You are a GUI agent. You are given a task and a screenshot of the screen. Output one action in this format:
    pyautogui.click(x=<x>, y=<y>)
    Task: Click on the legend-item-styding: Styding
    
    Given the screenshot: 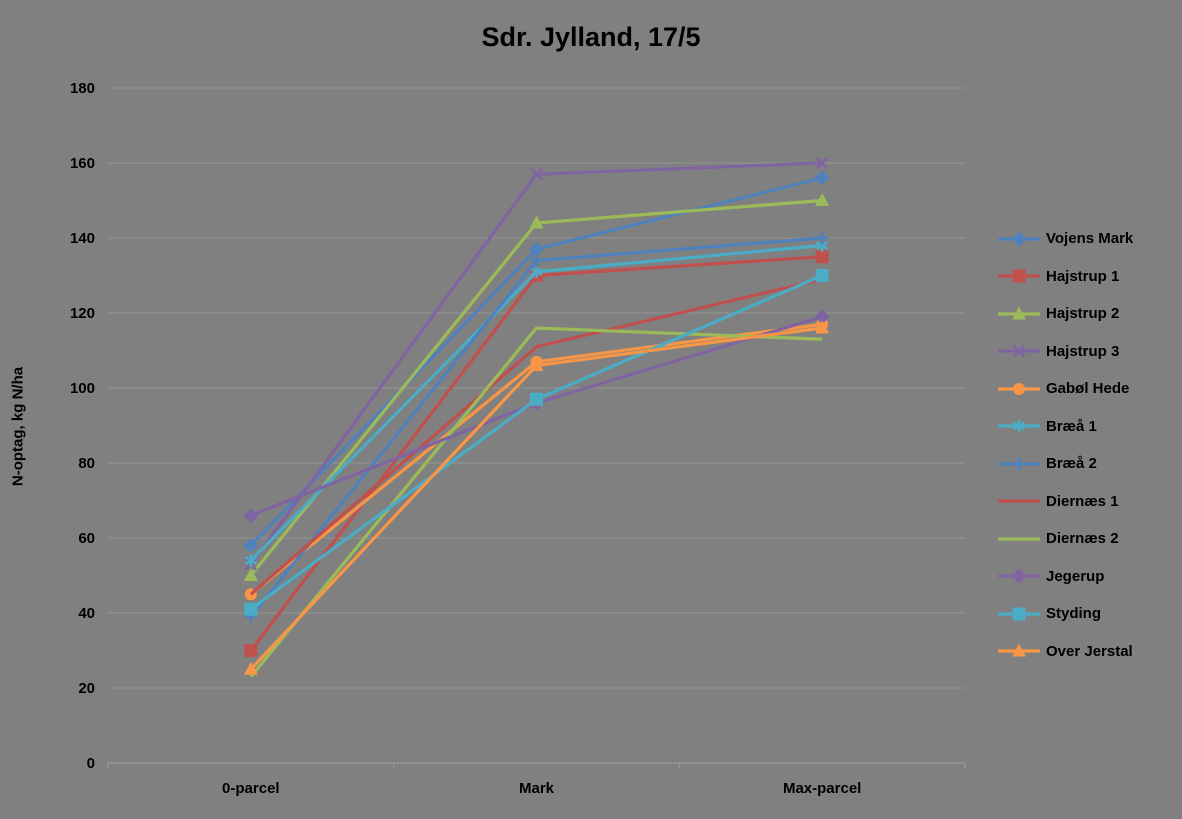 What is the action you would take?
    pyautogui.click(x=1088, y=614)
    